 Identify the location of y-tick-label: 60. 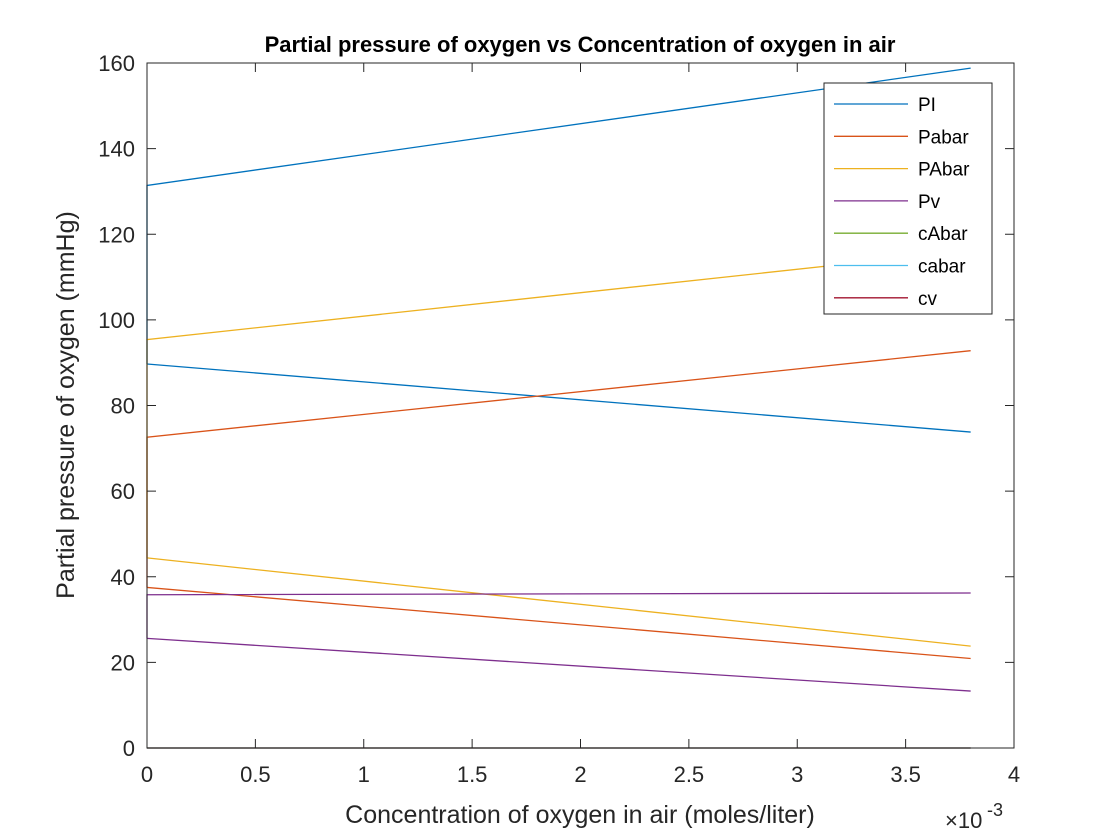
(123, 491).